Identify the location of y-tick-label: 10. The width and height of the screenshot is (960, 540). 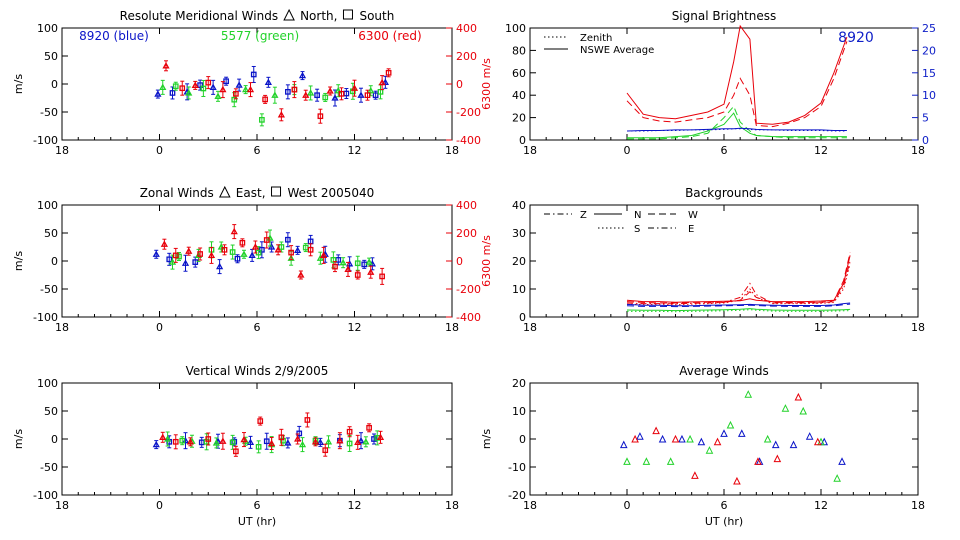
(519, 289).